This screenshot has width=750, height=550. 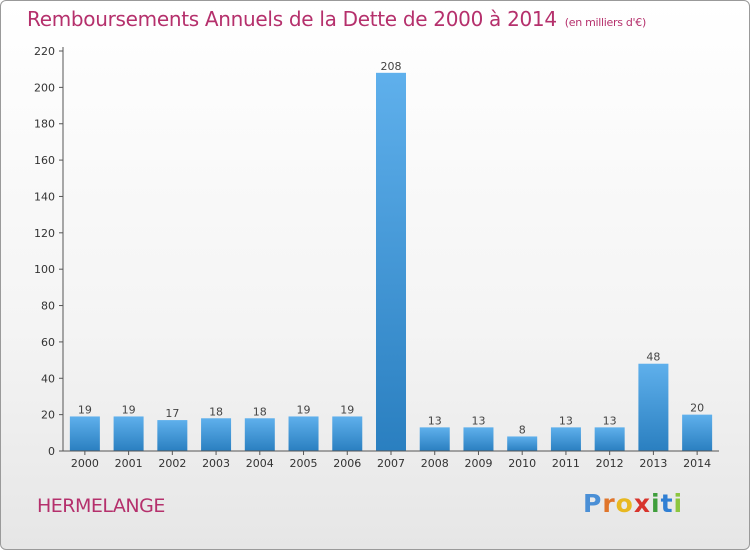 I want to click on x-tick-label-2008: 2008, so click(x=435, y=463).